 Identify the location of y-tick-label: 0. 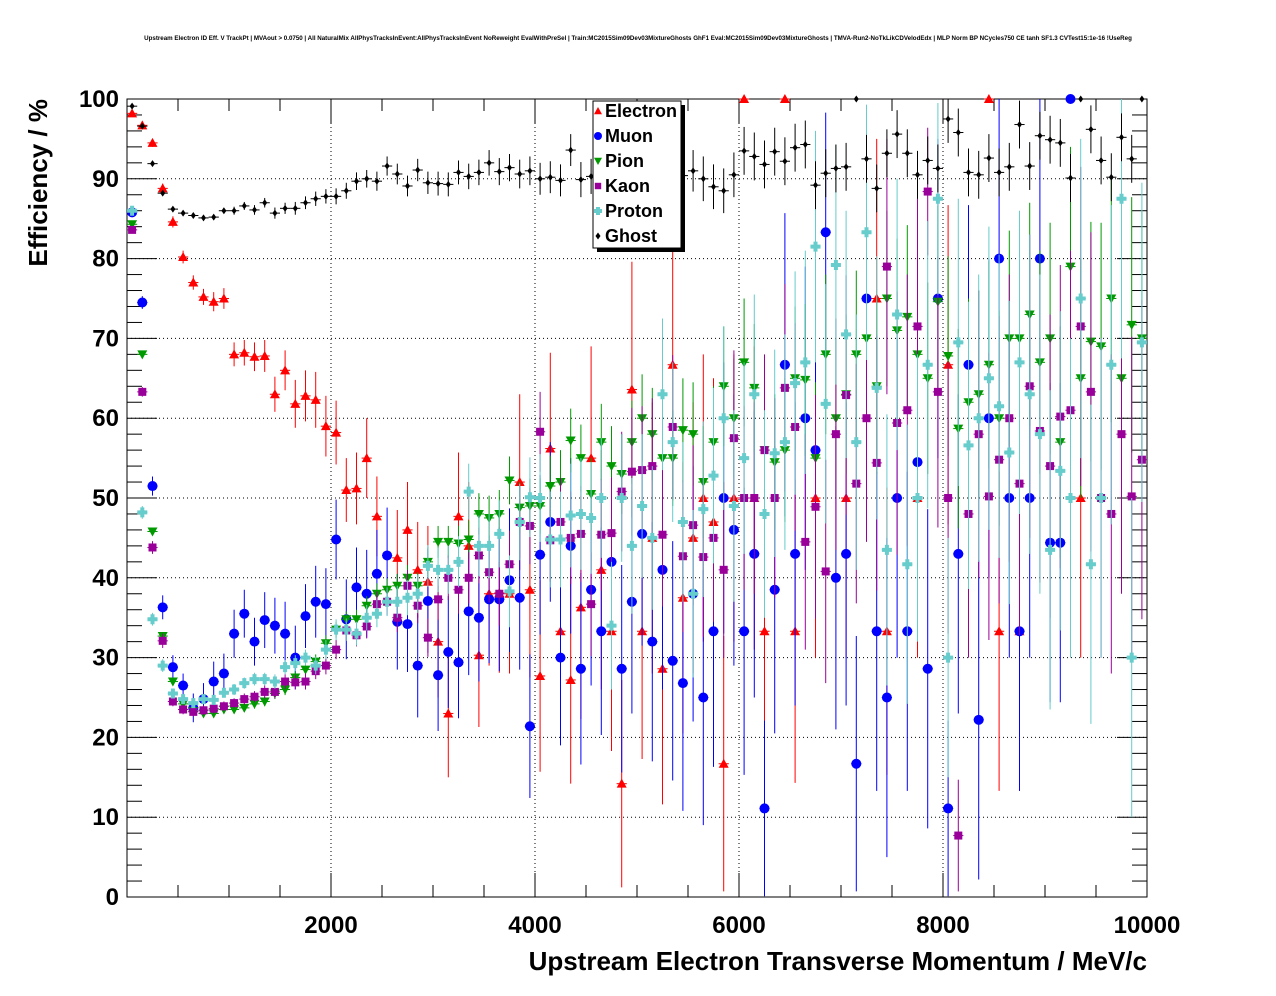
(112, 897).